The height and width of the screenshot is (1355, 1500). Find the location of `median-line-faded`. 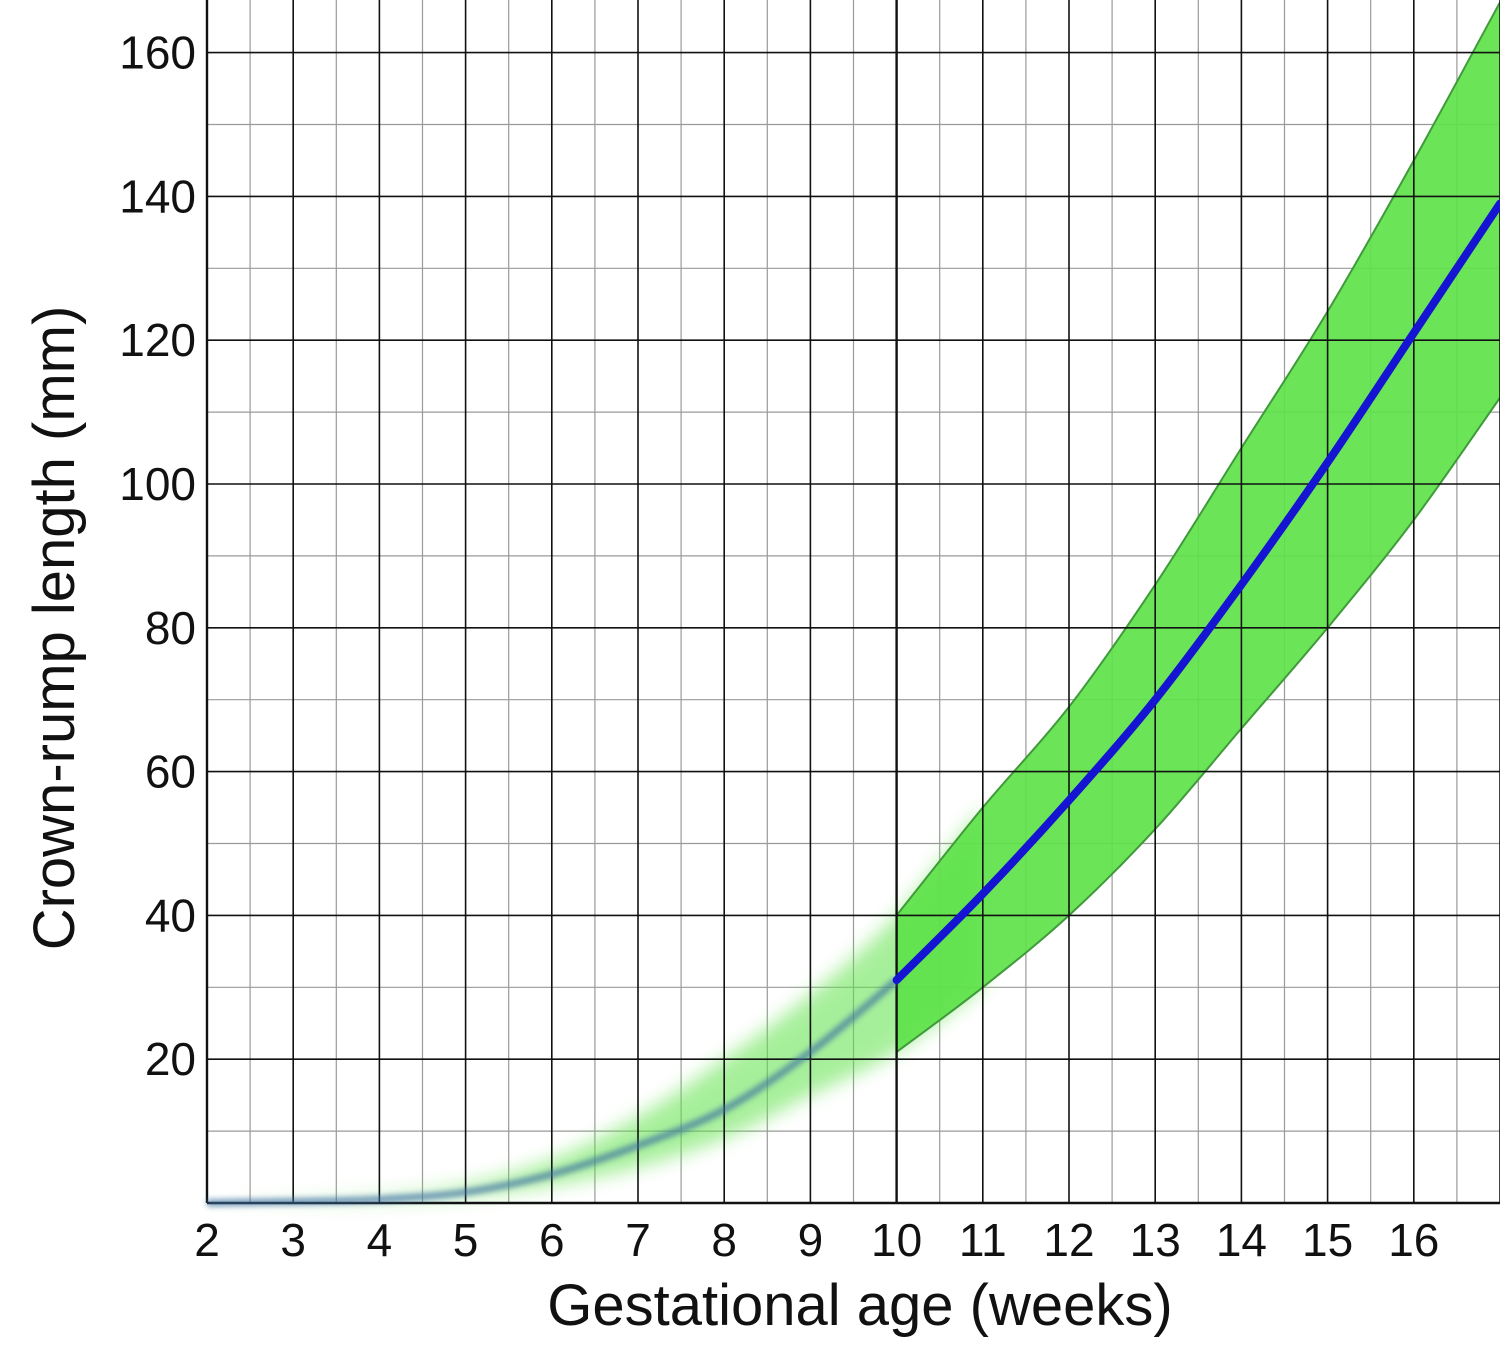

median-line-faded is located at coordinates (552, 1092).